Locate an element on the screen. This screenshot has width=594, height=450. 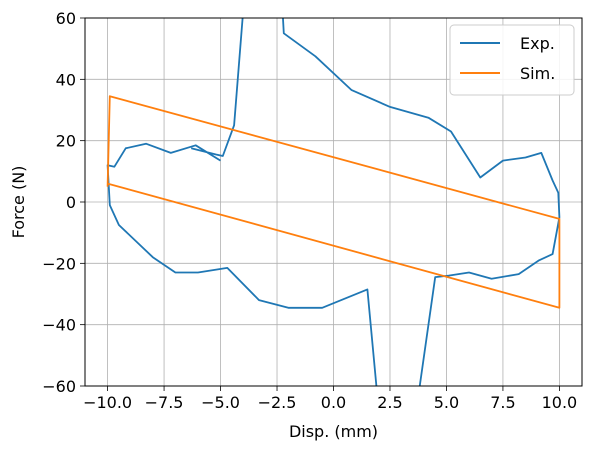
y-tick-label: 20 is located at coordinates (66, 141).